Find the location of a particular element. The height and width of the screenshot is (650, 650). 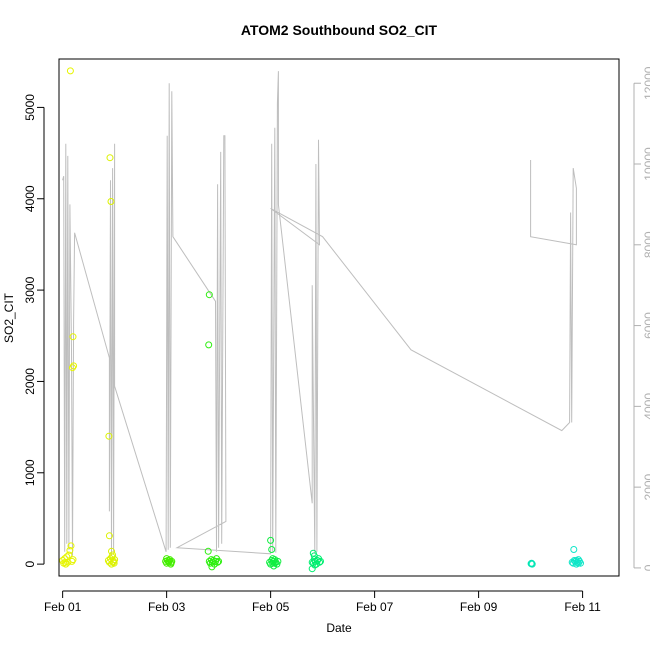

chart-title: ATOM2 Southbound SO2_CIT is located at coordinates (339, 30).